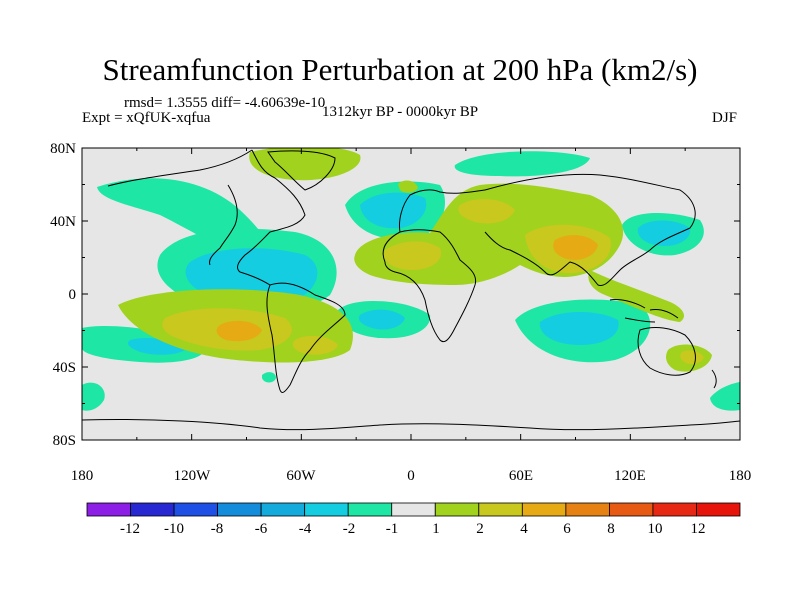 Image resolution: width=800 pixels, height=600 pixels. I want to click on y-tick-label: 80S, so click(64, 441).